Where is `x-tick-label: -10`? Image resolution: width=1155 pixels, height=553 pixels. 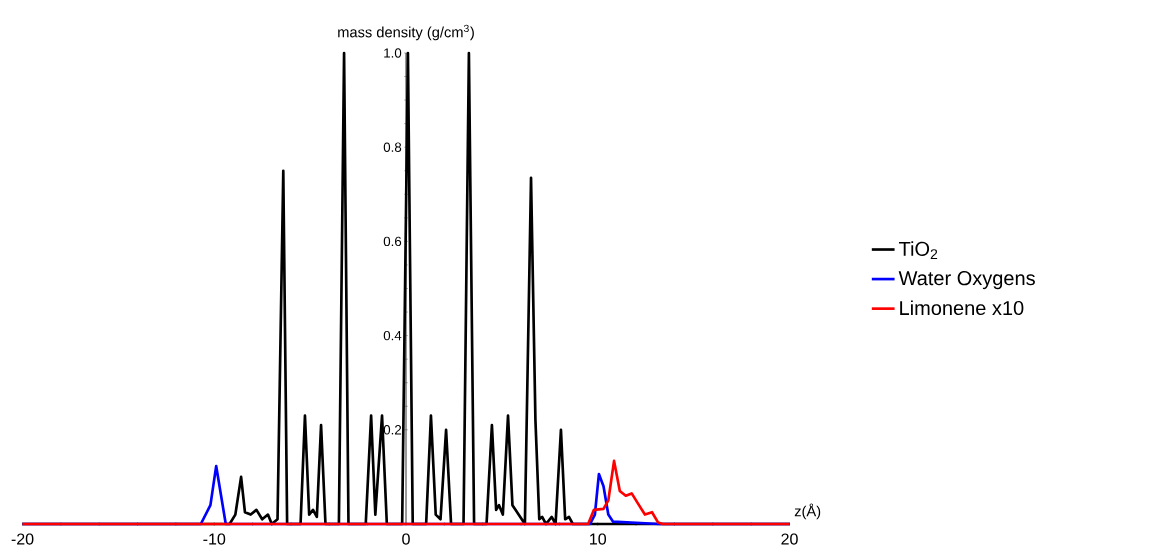
x-tick-label: -10 is located at coordinates (214, 539).